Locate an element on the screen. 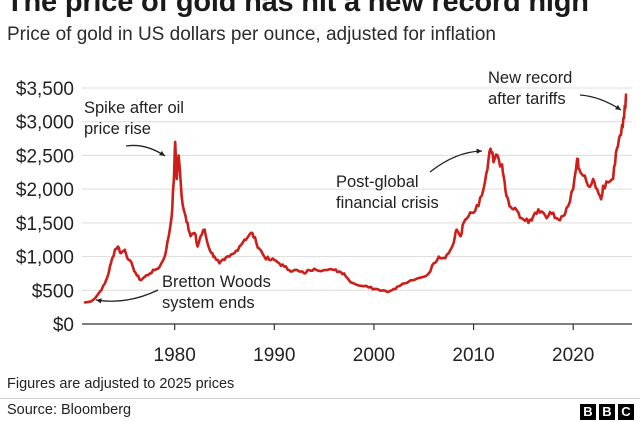  y-tick-label: $2,500 is located at coordinates (45, 156).